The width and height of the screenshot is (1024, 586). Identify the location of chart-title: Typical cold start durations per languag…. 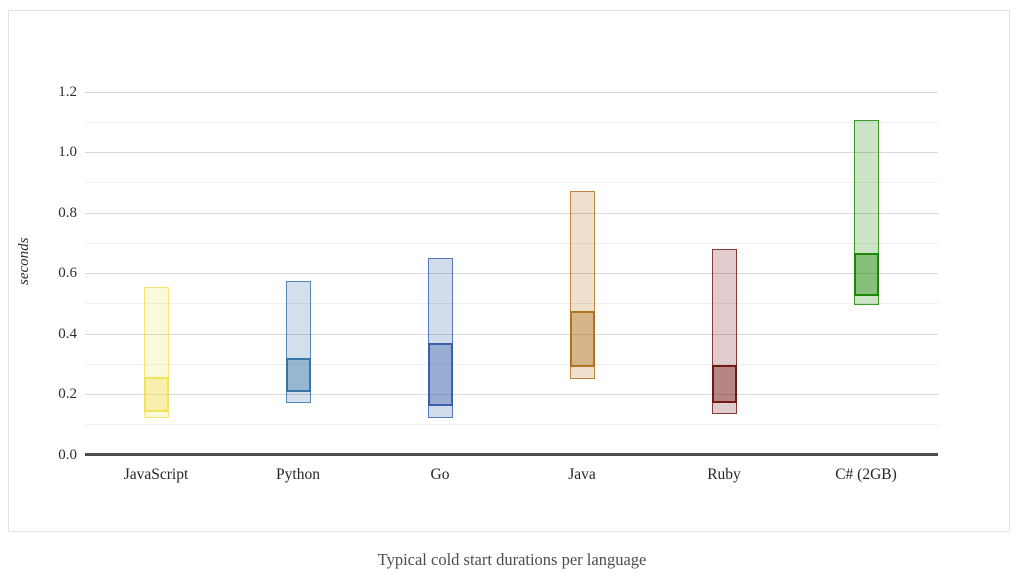
(512, 559).